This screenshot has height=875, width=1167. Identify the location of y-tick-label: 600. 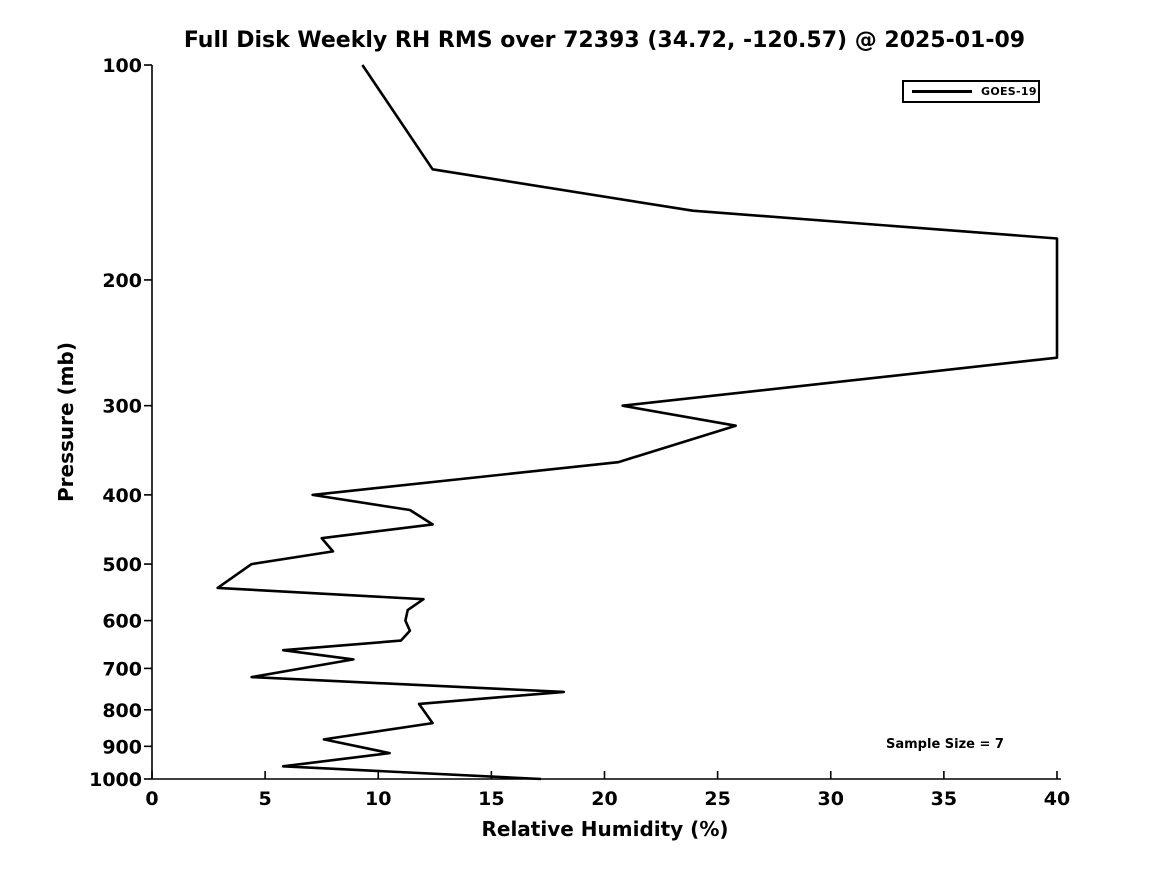
(122, 622).